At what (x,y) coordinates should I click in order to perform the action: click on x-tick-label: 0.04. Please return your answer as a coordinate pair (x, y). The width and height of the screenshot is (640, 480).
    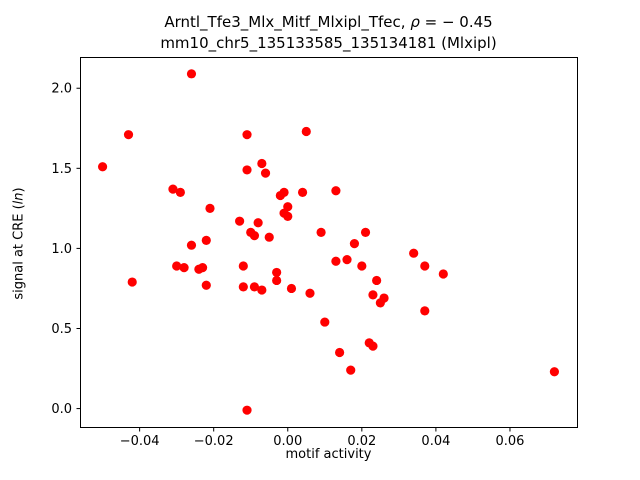
    Looking at the image, I should click on (435, 441).